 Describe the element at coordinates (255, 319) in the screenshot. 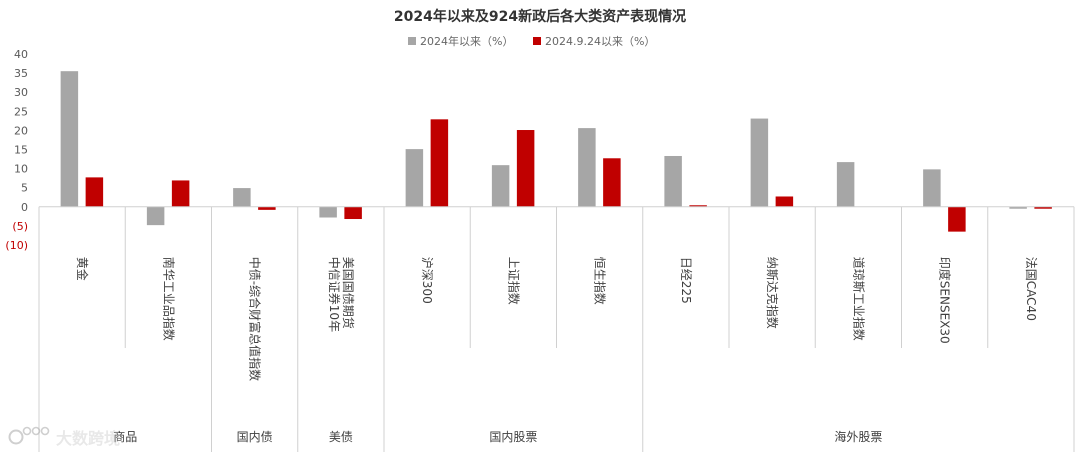

I see `x-tick-label: 中债-综合财富总值指数` at that location.